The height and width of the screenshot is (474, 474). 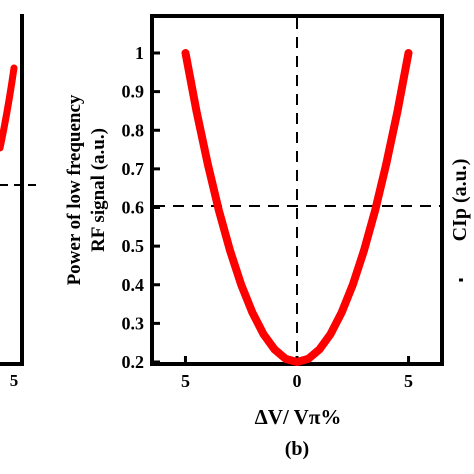 I want to click on y-tick-label: 0.6, so click(x=133, y=208).